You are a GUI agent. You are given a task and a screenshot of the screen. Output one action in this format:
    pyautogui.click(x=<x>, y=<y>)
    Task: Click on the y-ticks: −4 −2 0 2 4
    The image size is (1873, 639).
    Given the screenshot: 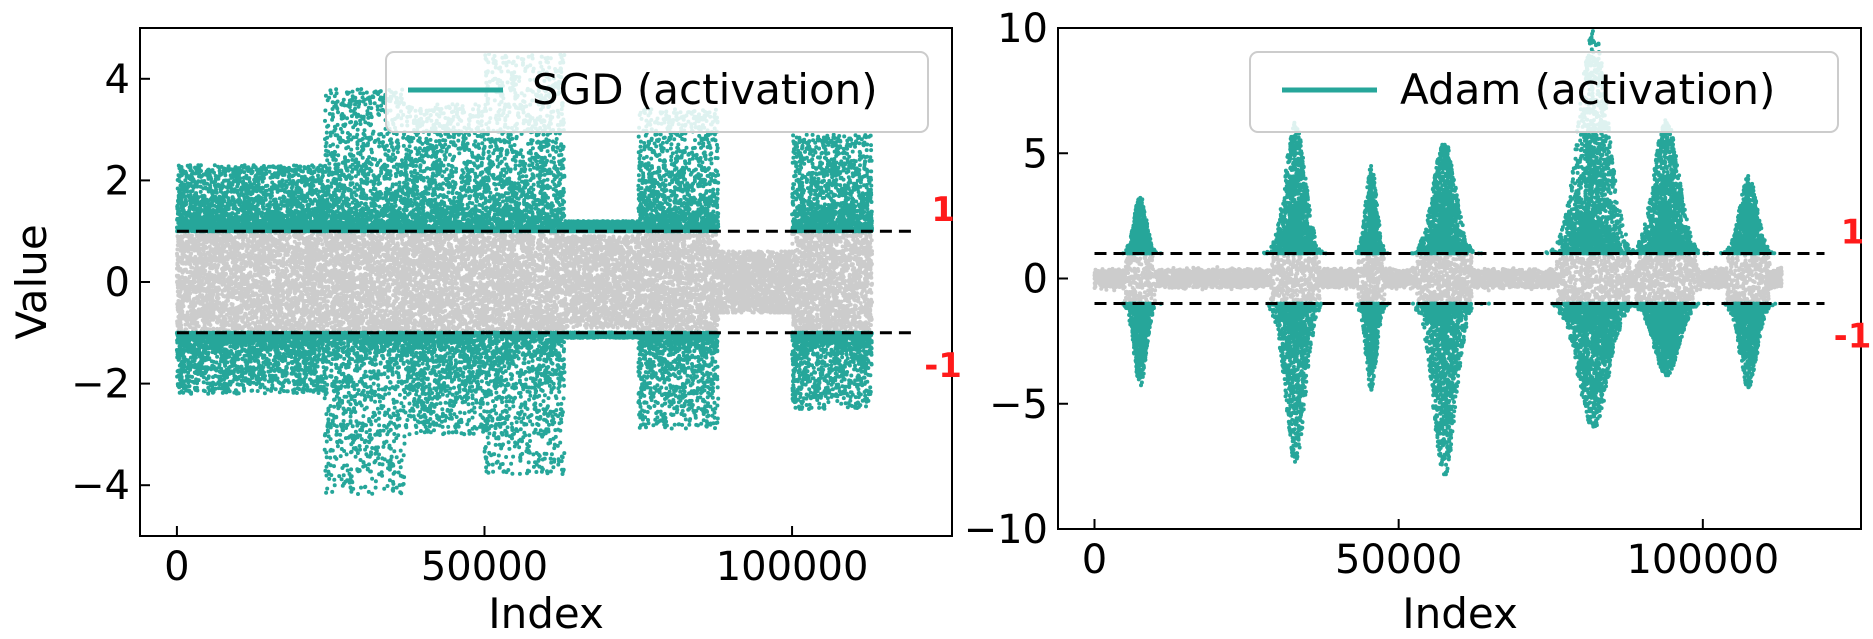 What is the action you would take?
    pyautogui.click(x=110, y=283)
    